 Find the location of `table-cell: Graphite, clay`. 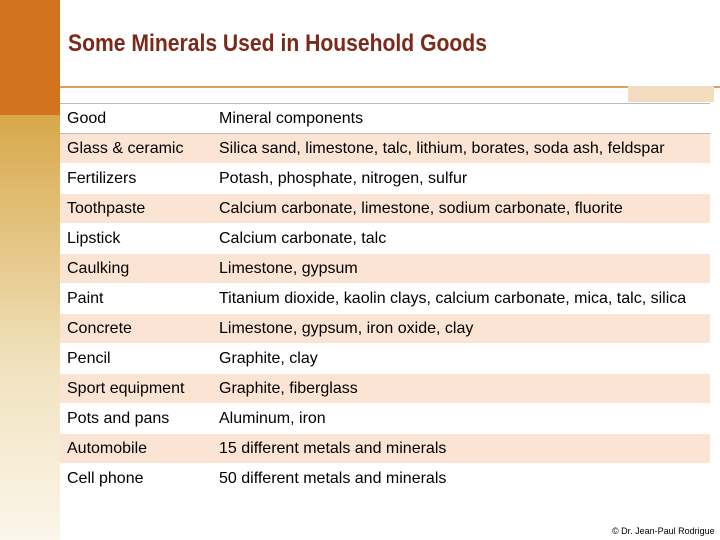

table-cell: Graphite, clay is located at coordinates (268, 358).